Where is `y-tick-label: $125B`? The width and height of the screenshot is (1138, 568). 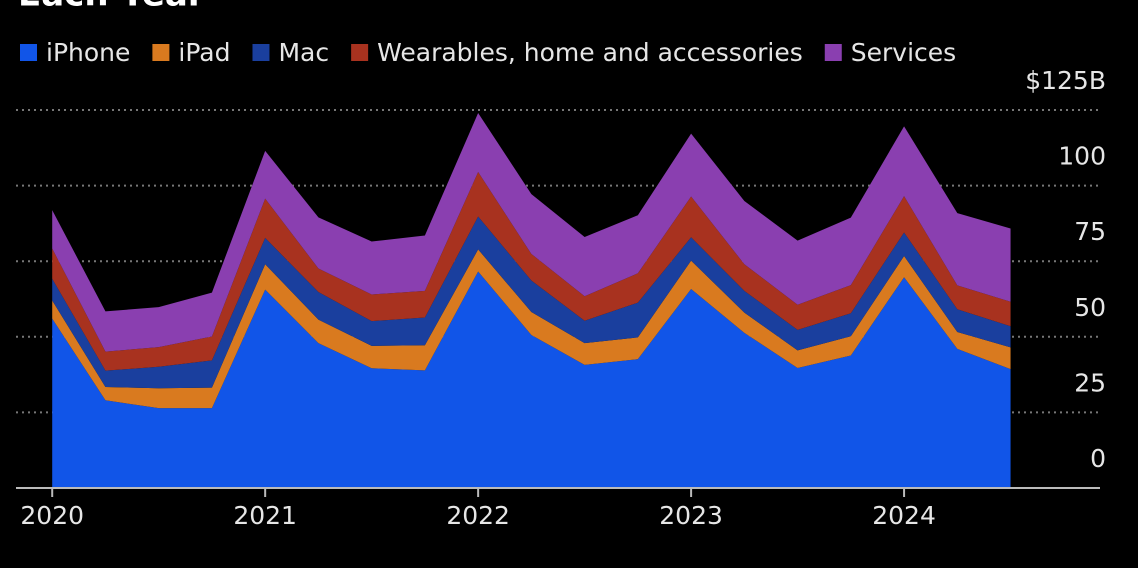
y-tick-label: $125B is located at coordinates (1065, 80).